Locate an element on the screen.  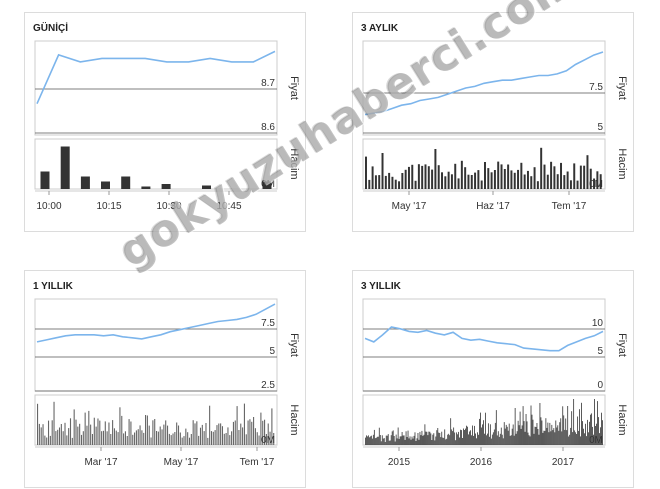
x-tick-label: 10:15 is located at coordinates (108, 206).